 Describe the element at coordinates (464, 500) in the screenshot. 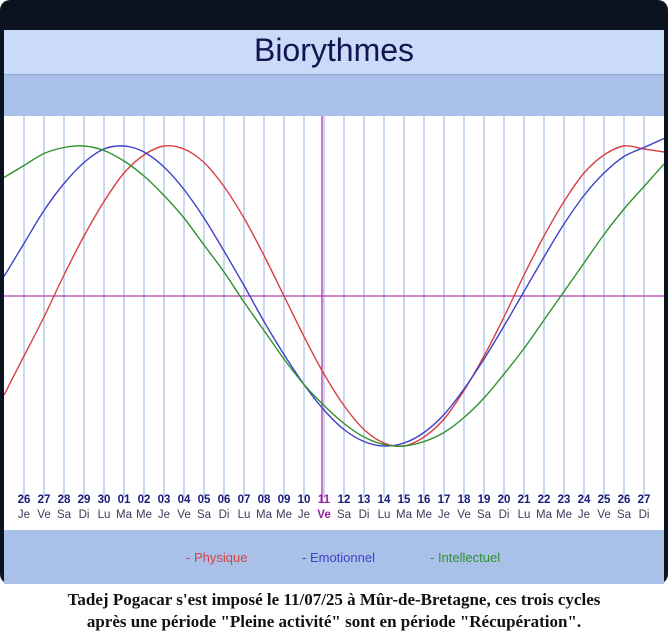

I see `x-tick-day: 18` at that location.